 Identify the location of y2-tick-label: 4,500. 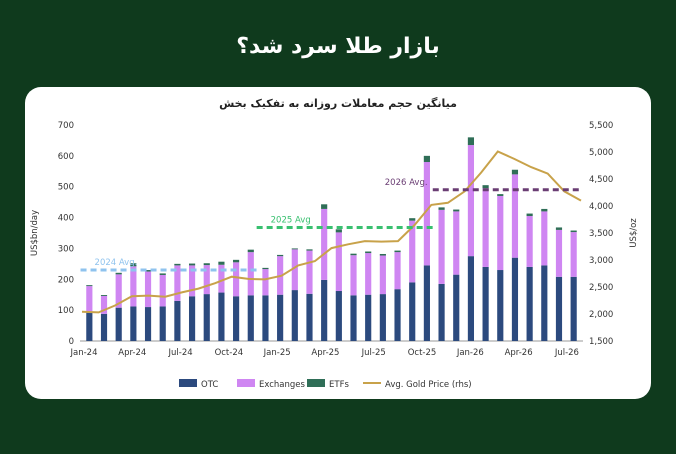
(601, 180).